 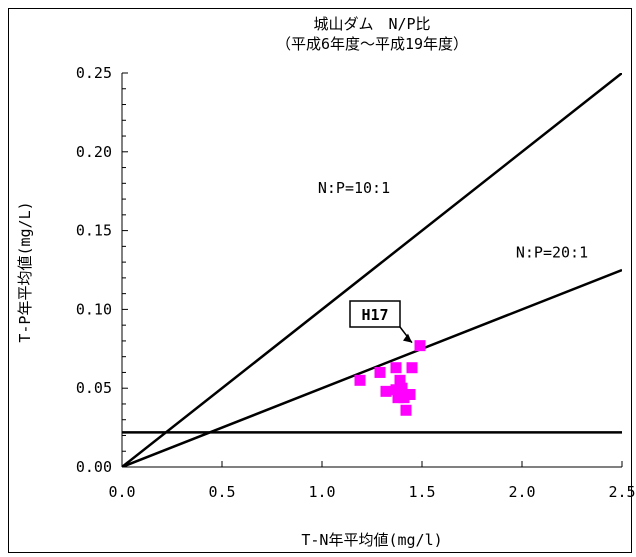 I want to click on annotation-label: H17, so click(x=374, y=315).